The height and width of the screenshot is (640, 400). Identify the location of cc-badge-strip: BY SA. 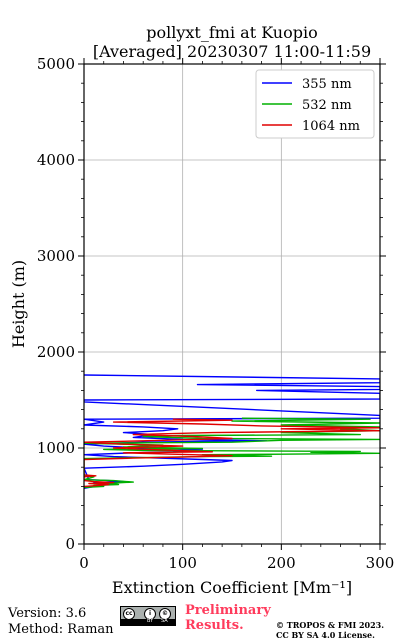
(148, 621).